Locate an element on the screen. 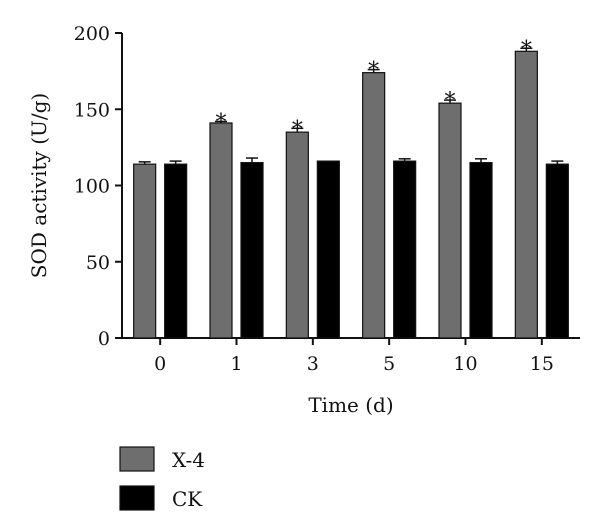  y-tick-label: 150 is located at coordinates (92, 110).